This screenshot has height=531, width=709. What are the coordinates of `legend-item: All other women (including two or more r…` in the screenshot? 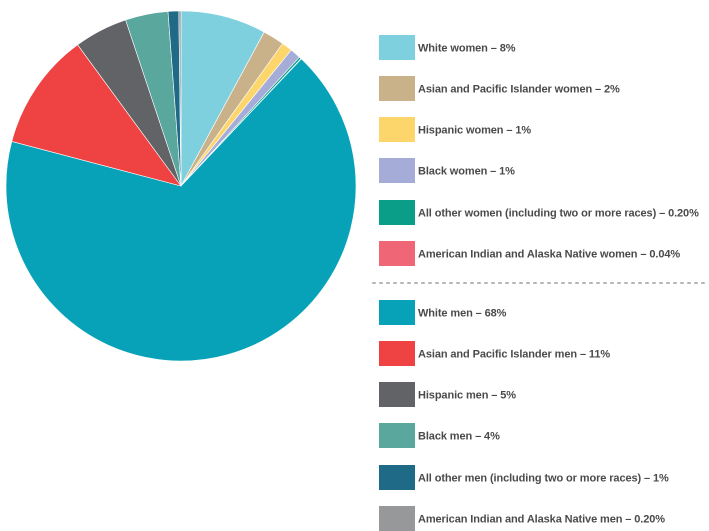 It's located at (539, 212).